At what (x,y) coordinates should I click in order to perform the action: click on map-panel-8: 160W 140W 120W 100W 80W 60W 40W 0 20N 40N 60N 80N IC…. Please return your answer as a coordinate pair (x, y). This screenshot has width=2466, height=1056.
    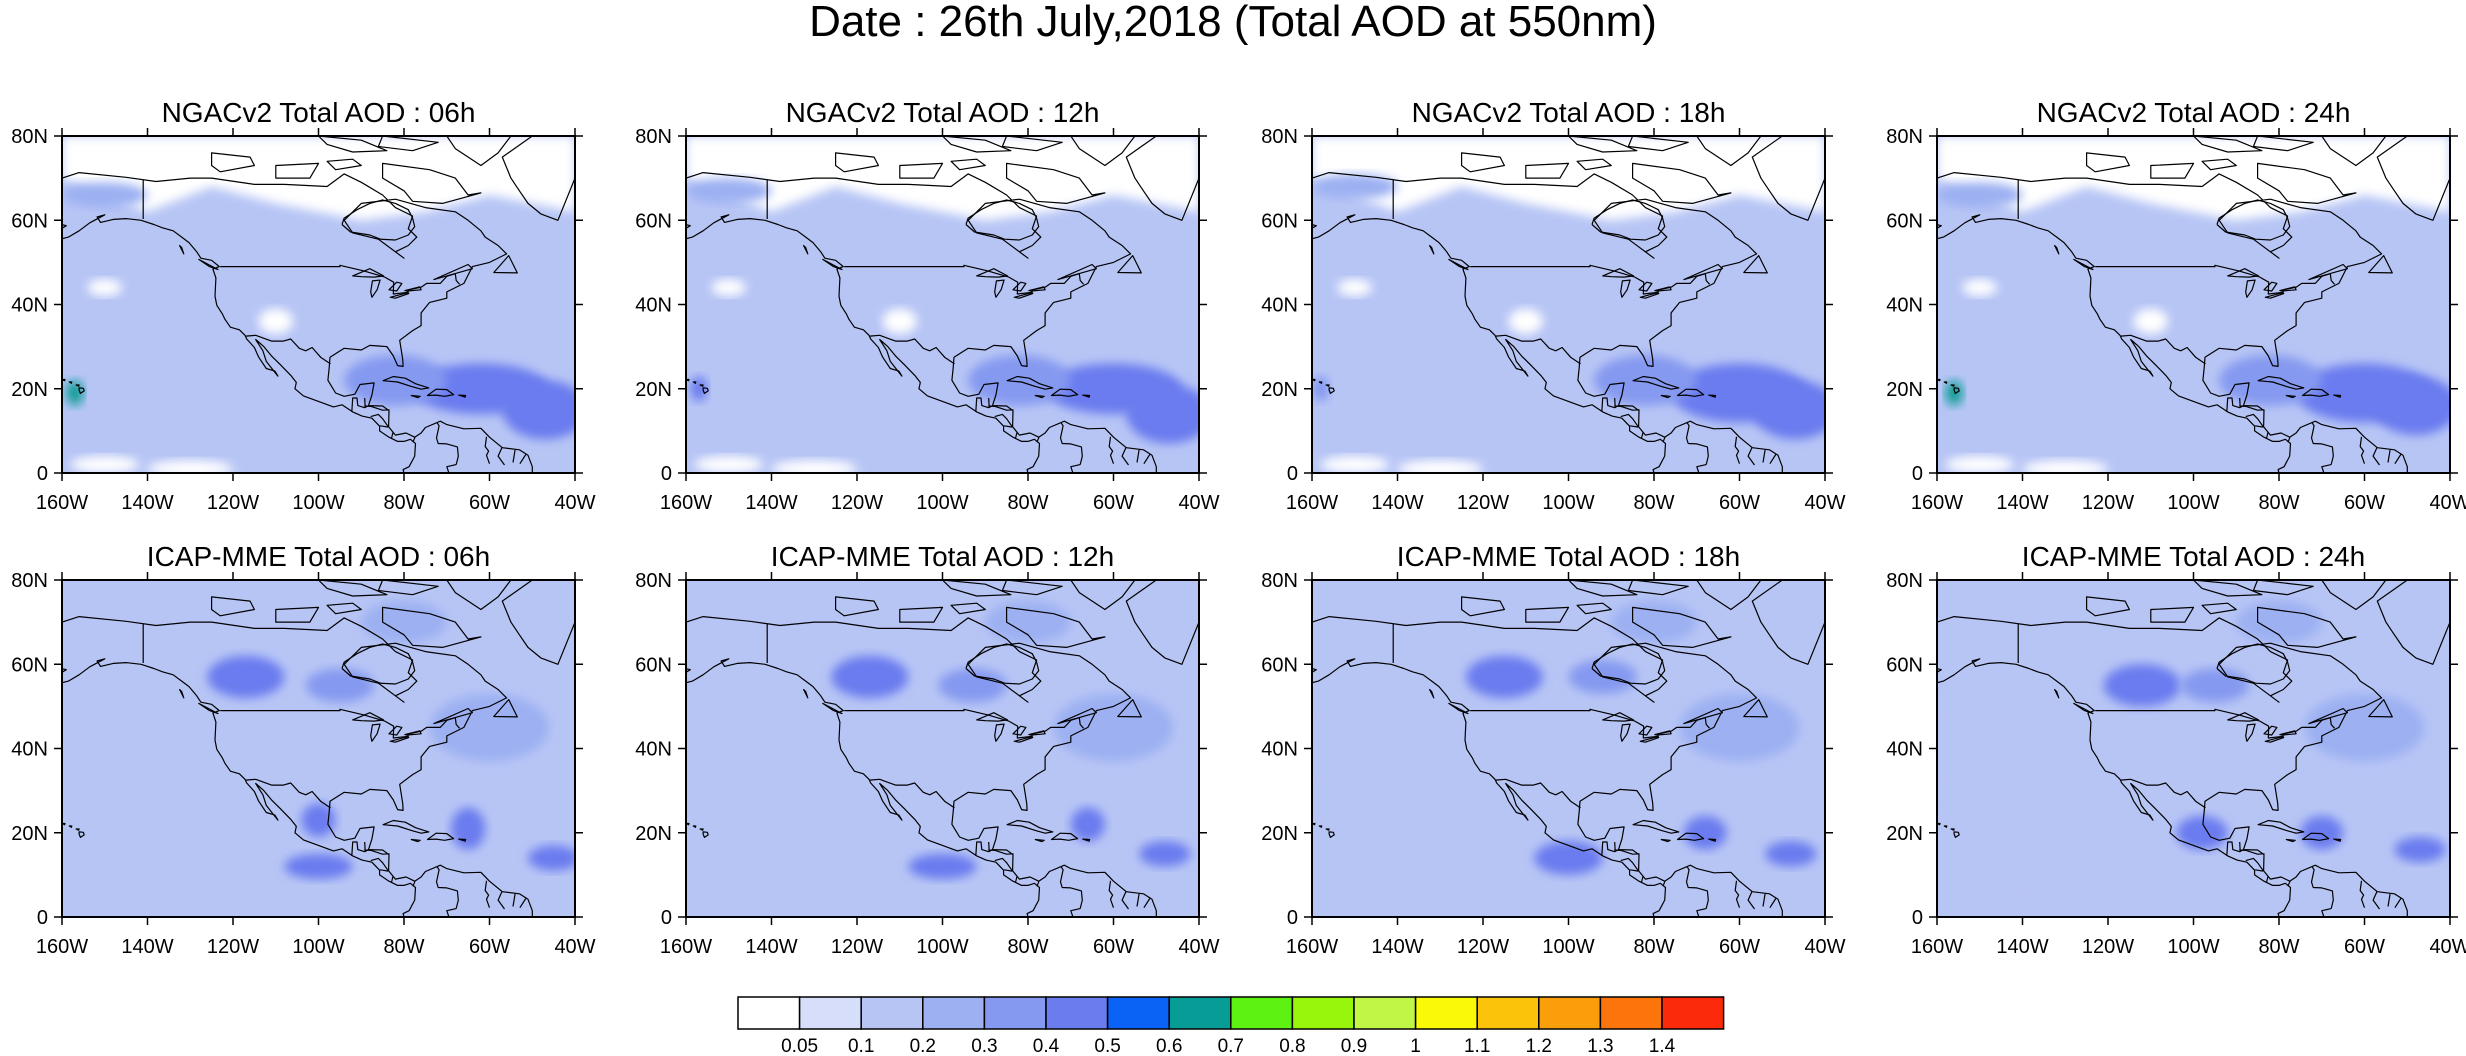
    Looking at the image, I should click on (2176, 749).